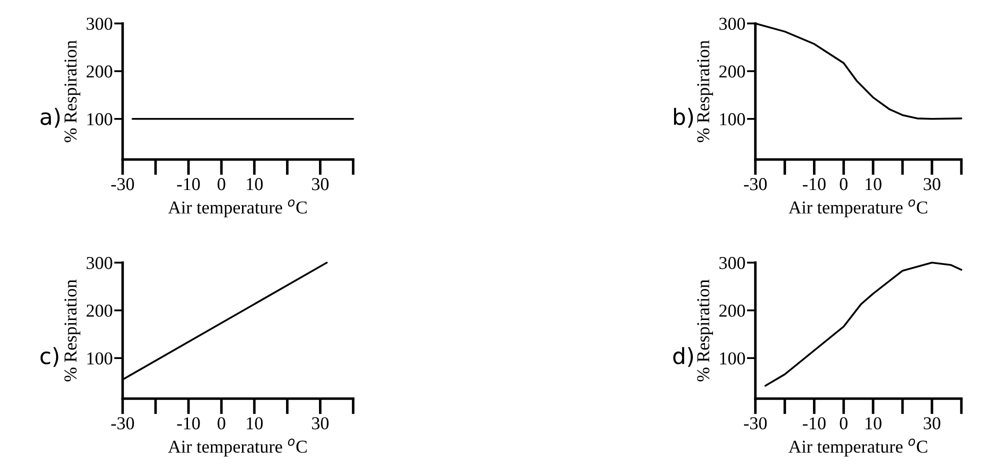 The height and width of the screenshot is (469, 981). Describe the element at coordinates (683, 118) in the screenshot. I see `text: b)` at that location.